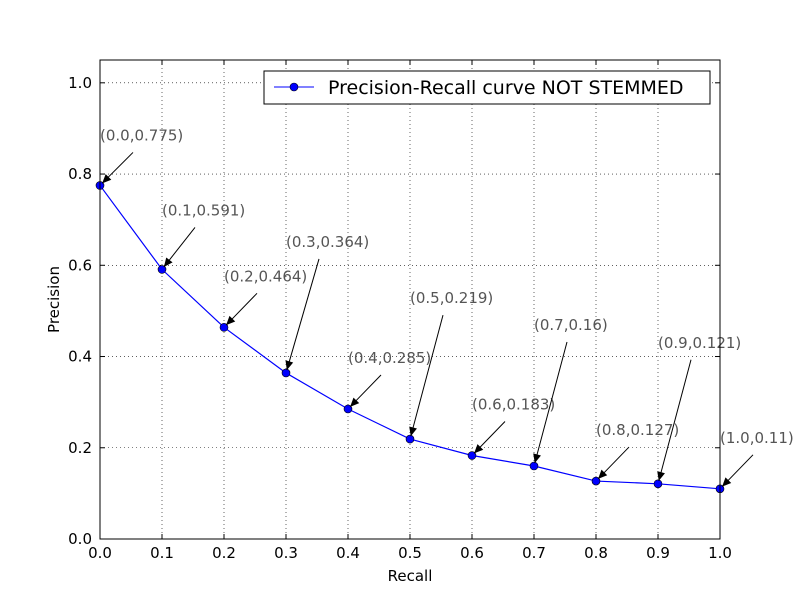  What do you see at coordinates (637, 430) in the screenshot?
I see `annotation-label: (0.8,0.127)` at bounding box center [637, 430].